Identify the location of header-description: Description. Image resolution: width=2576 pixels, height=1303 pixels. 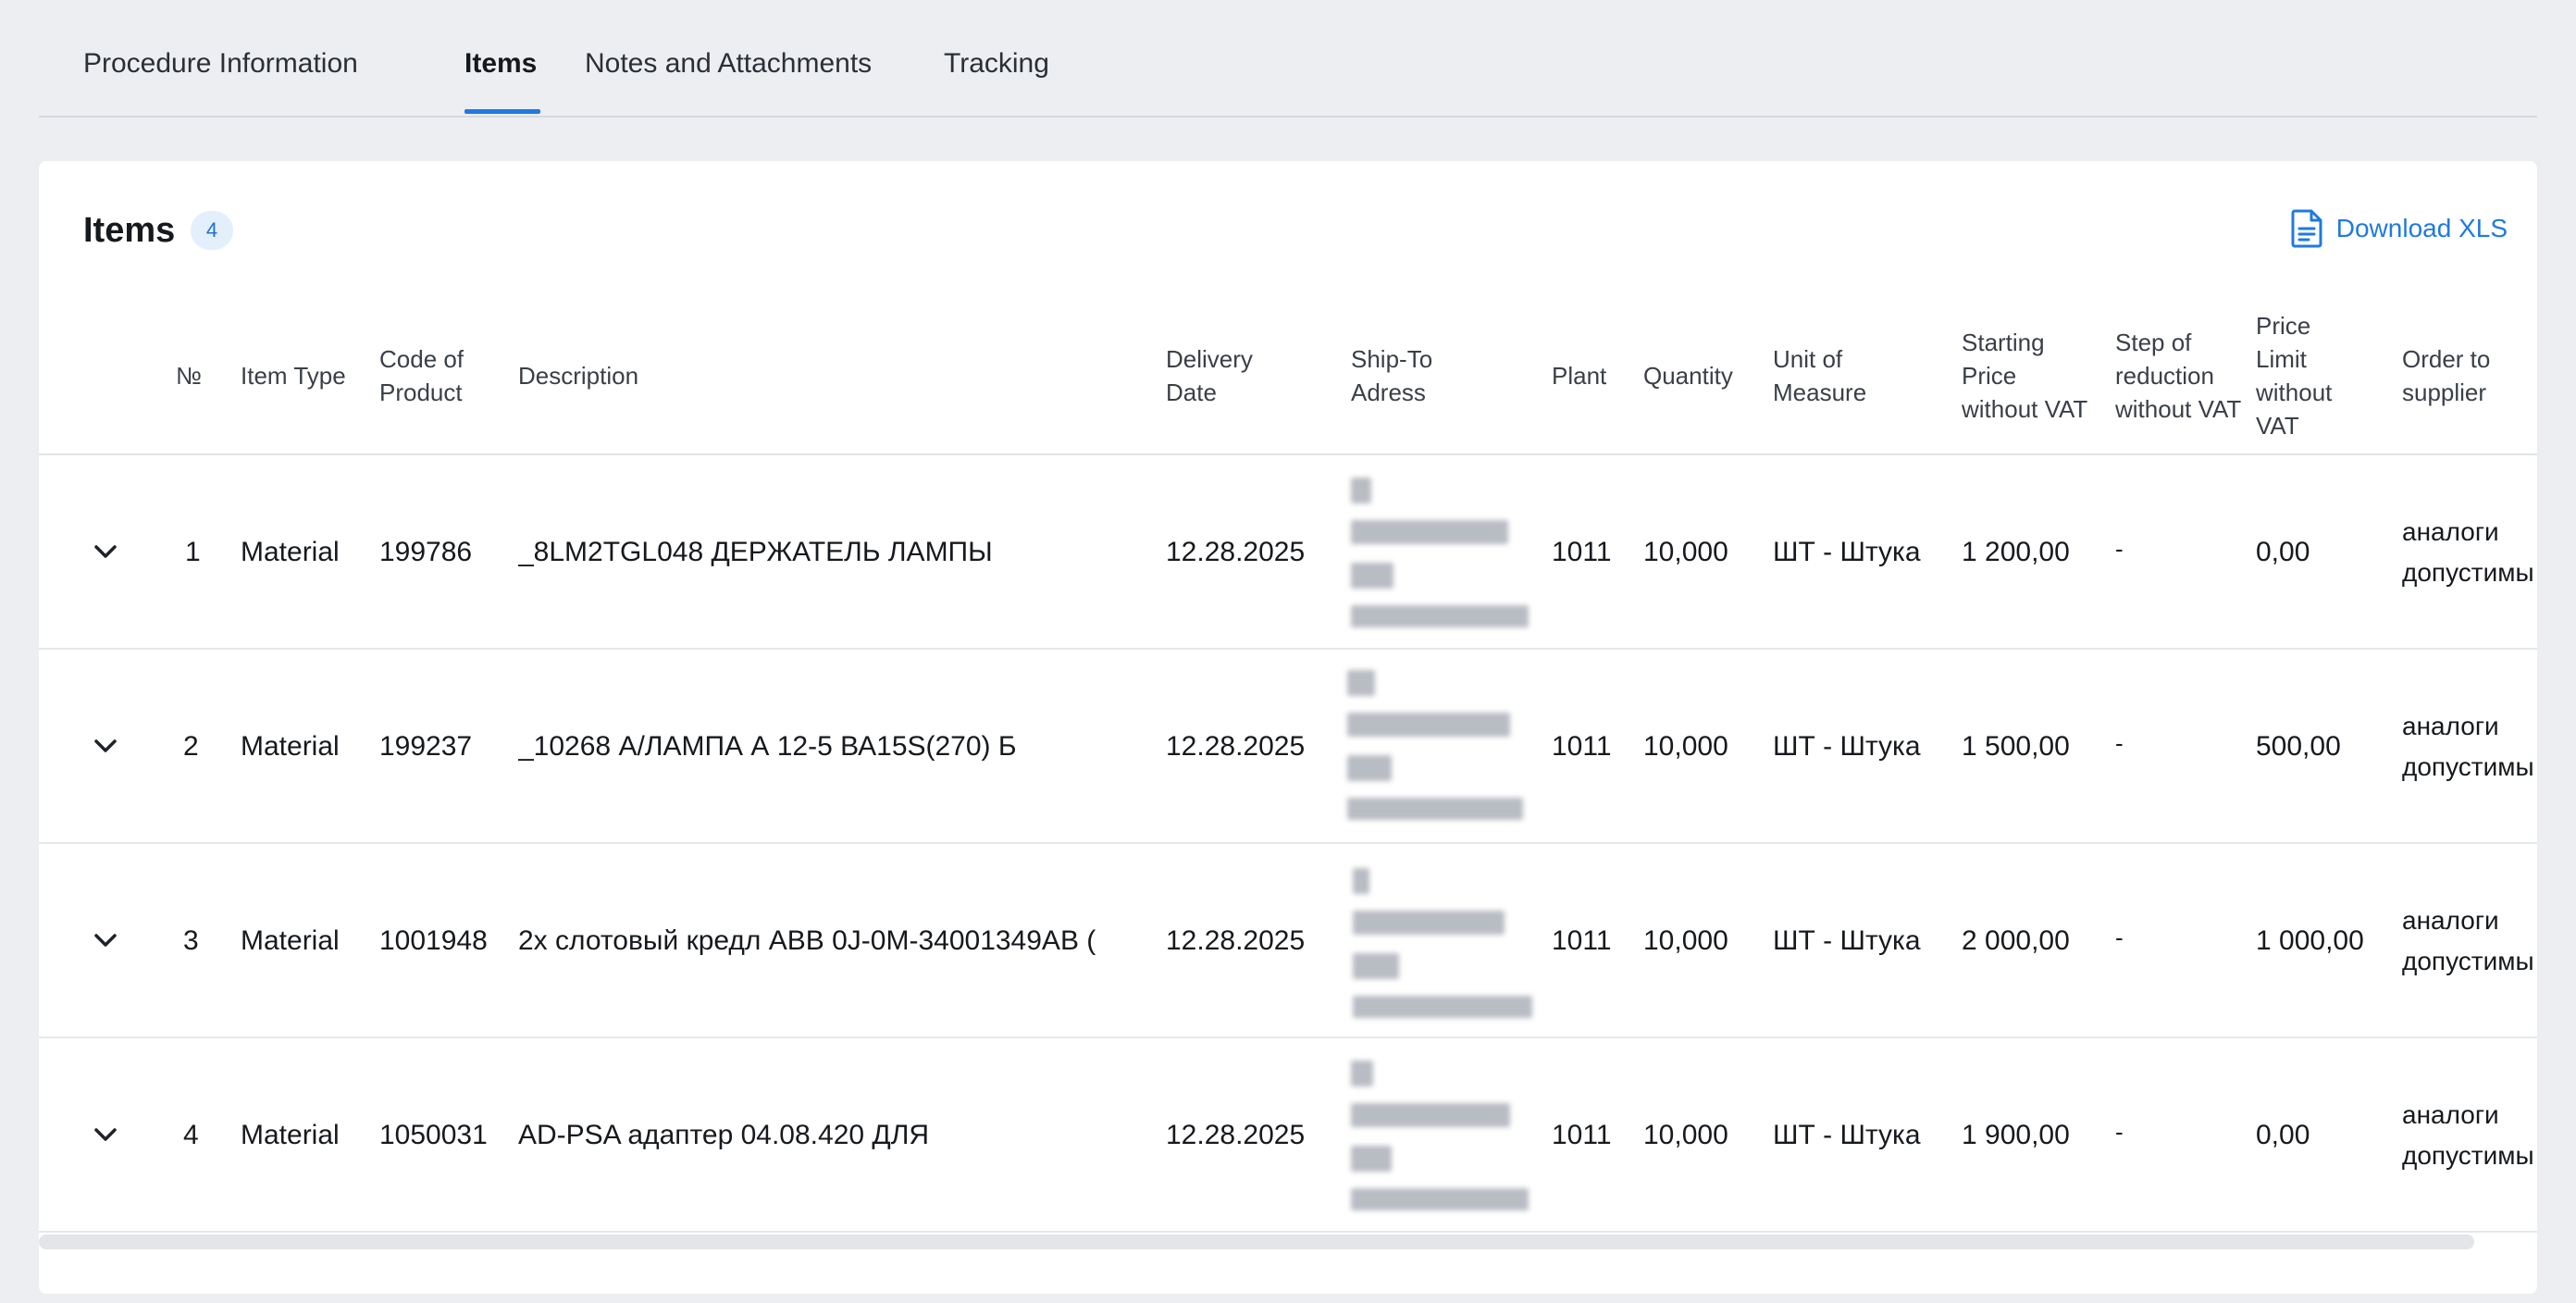
(578, 376).